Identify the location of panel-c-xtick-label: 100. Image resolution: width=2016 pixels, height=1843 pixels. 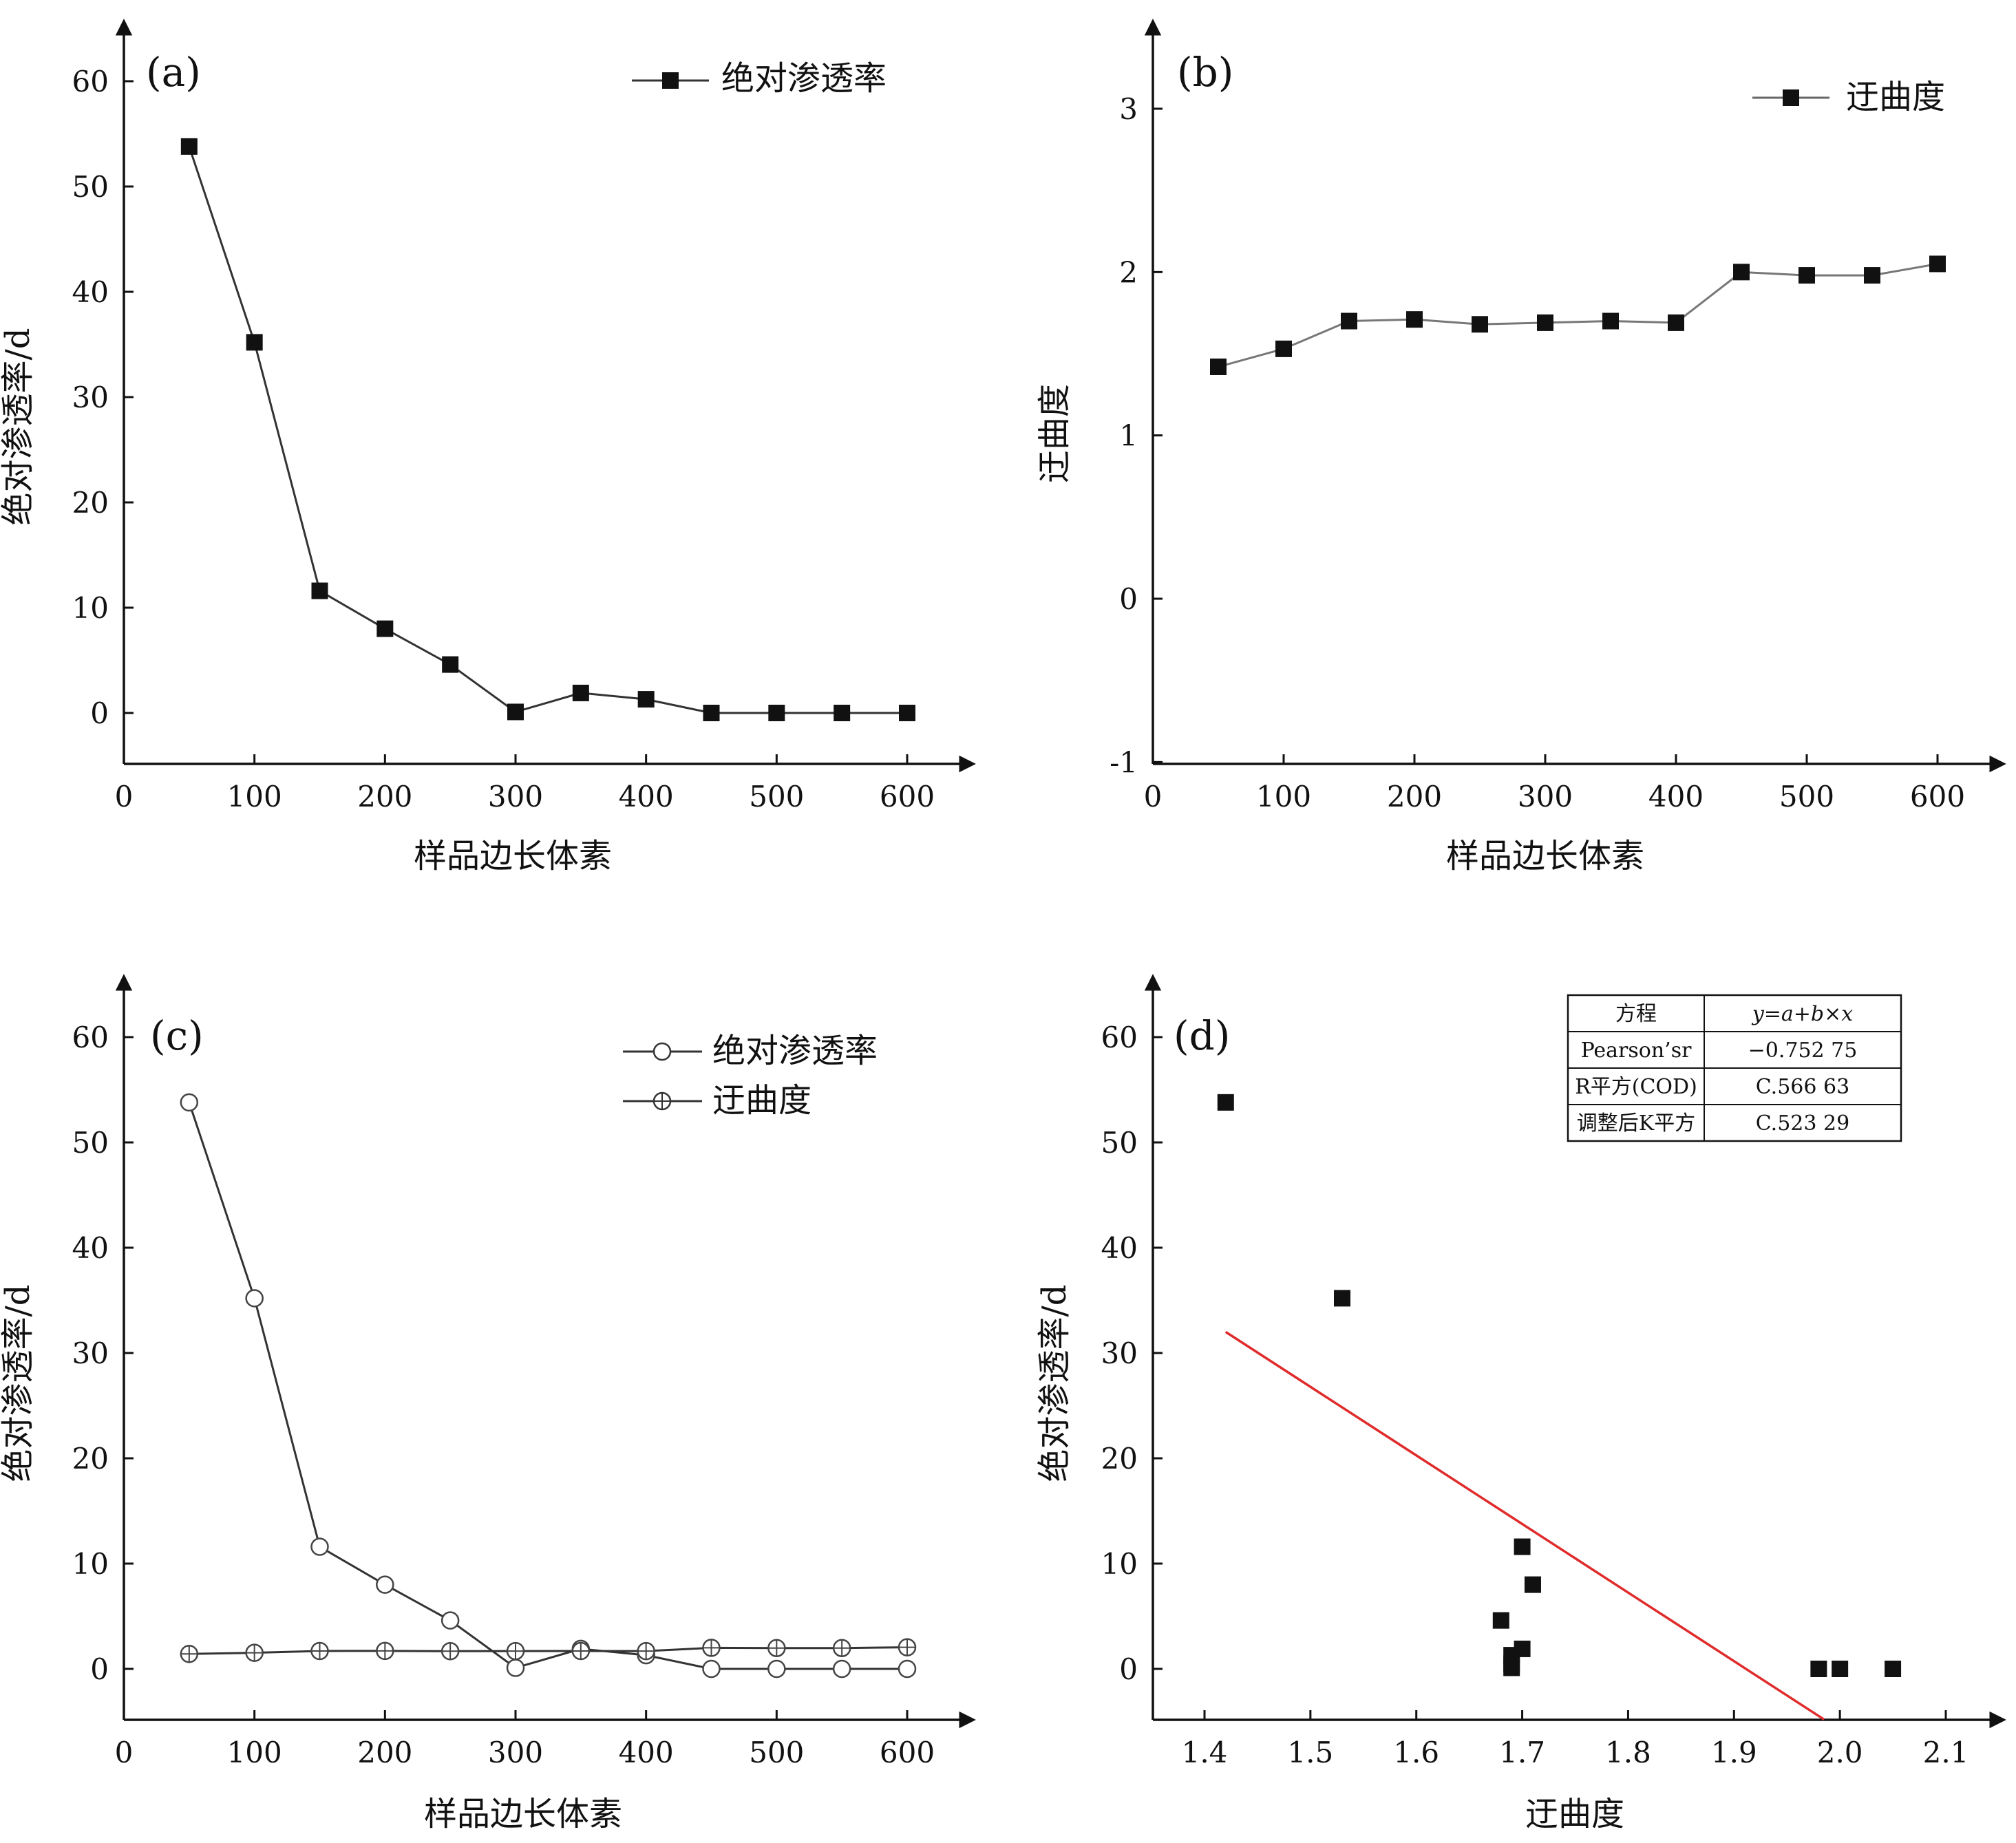
(254, 1753).